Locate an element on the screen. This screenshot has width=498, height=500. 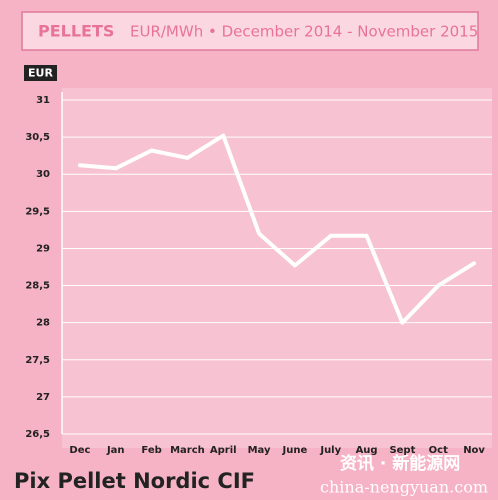
chart-title: PELLETS is located at coordinates (76, 31).